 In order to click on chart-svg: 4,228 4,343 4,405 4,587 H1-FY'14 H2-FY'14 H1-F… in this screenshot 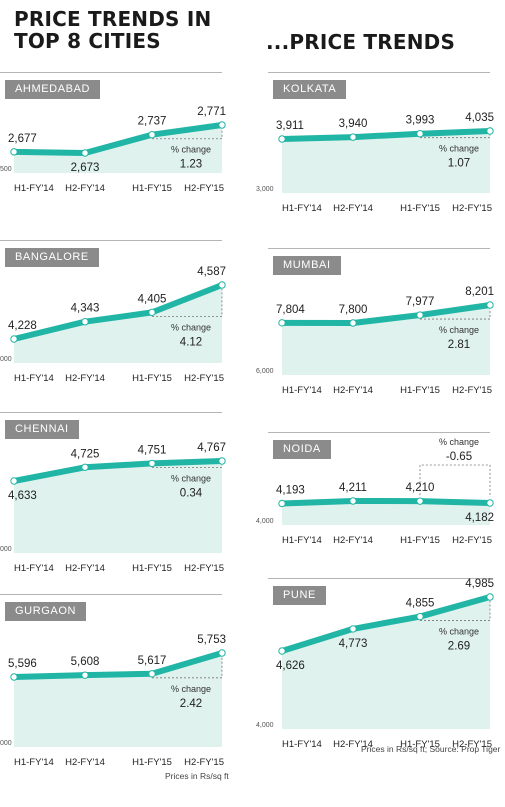, I will do `click(113, 325)`.